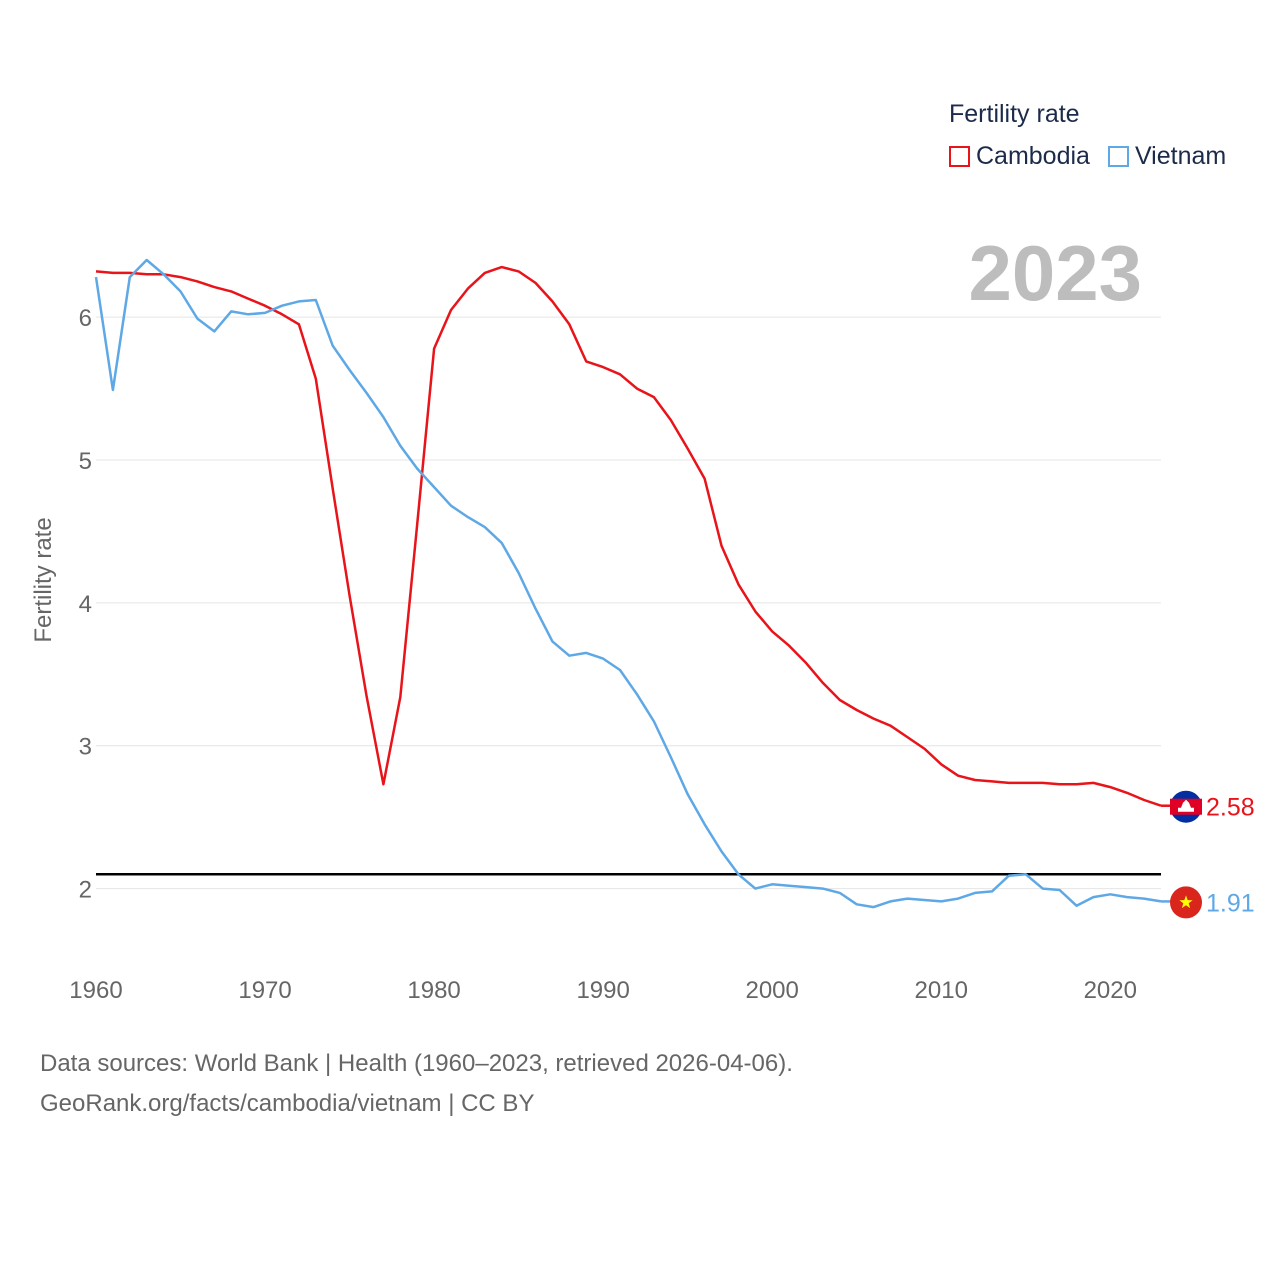 The width and height of the screenshot is (1280, 1280). I want to click on x-tick-label: 1990, so click(602, 990).